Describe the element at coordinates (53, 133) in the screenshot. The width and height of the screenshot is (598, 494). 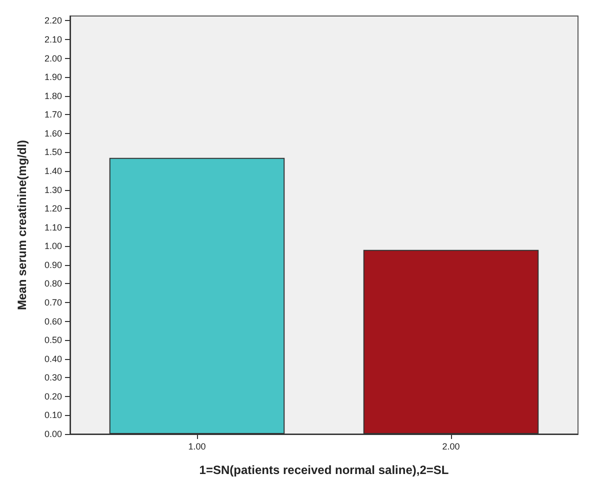
I see `y-tick-label: 1.60` at that location.